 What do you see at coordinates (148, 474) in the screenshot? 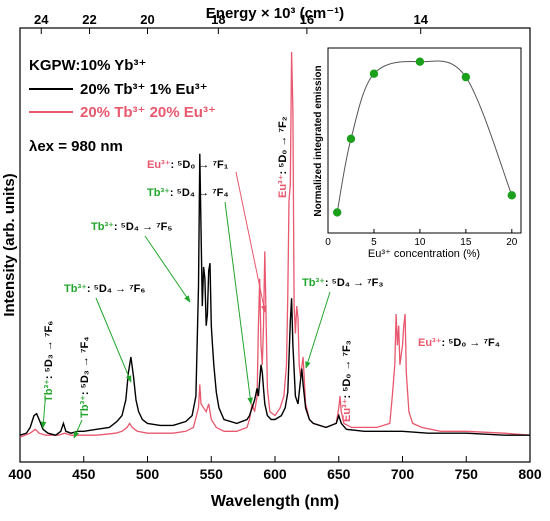
I see `x-tick-label: 500` at bounding box center [148, 474].